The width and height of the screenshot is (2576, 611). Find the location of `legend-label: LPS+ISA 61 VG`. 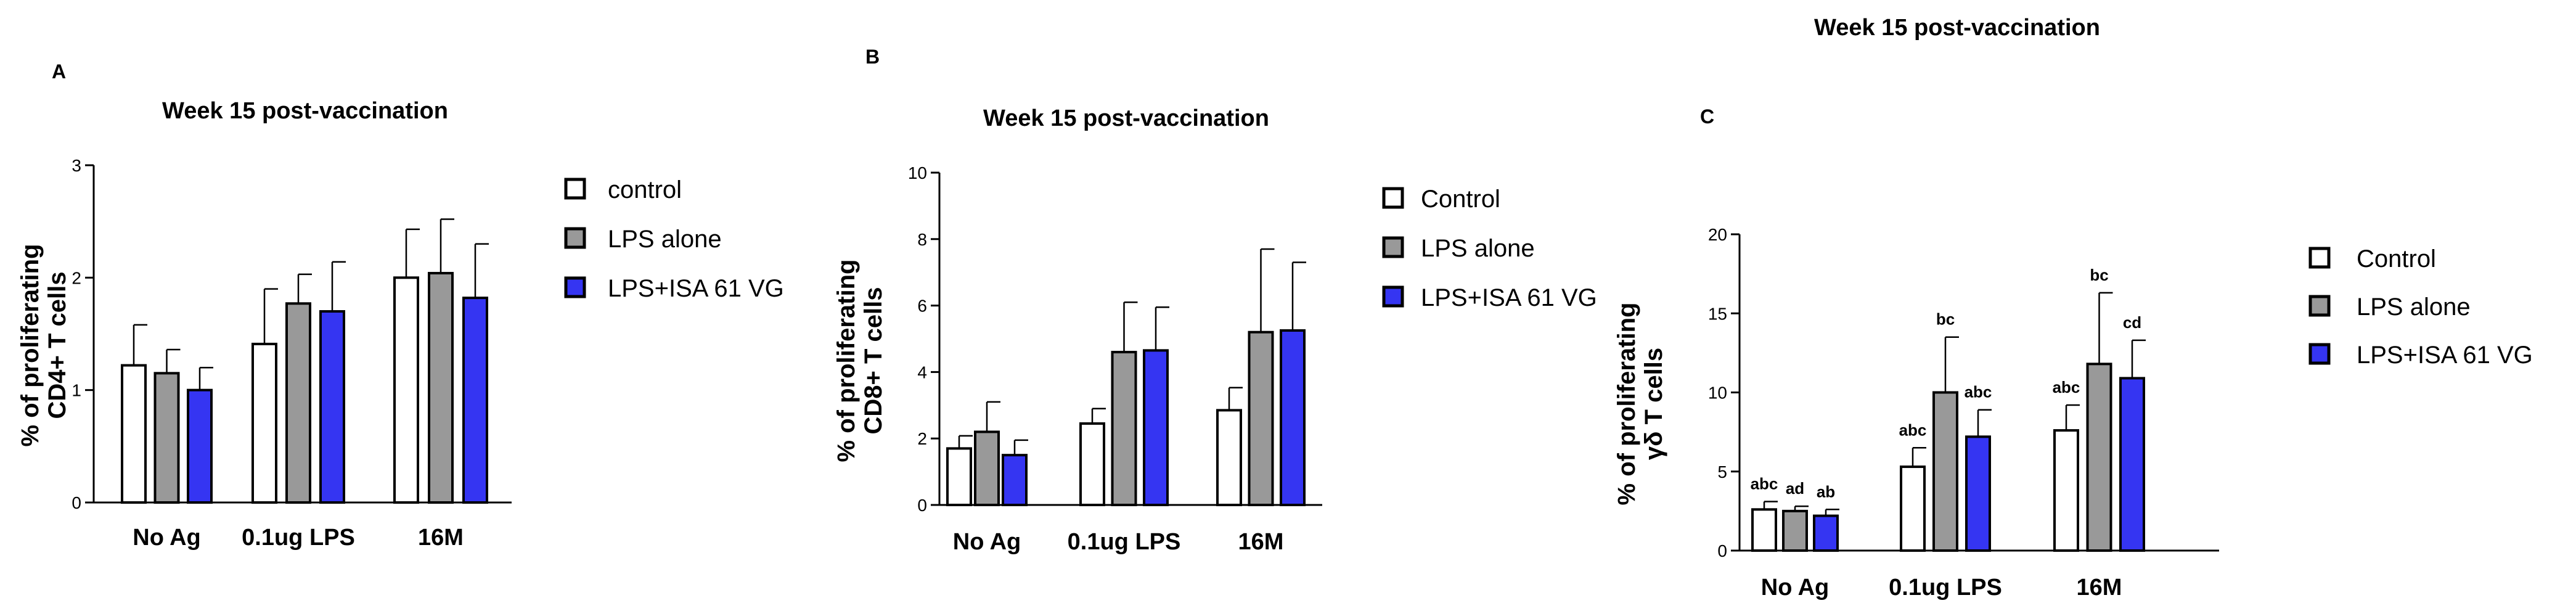

legend-label: LPS+ISA 61 VG is located at coordinates (696, 288).